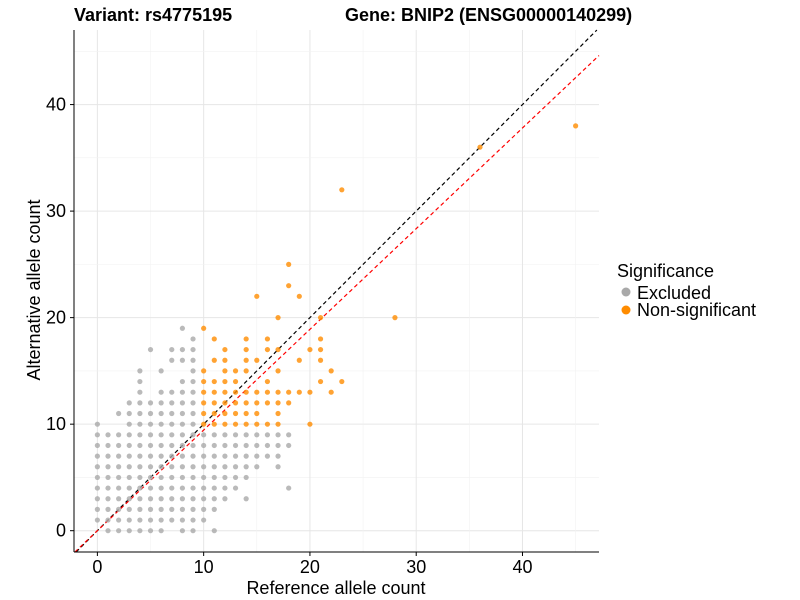  Describe the element at coordinates (626, 310) in the screenshot. I see `legend-key-non-significant` at that location.